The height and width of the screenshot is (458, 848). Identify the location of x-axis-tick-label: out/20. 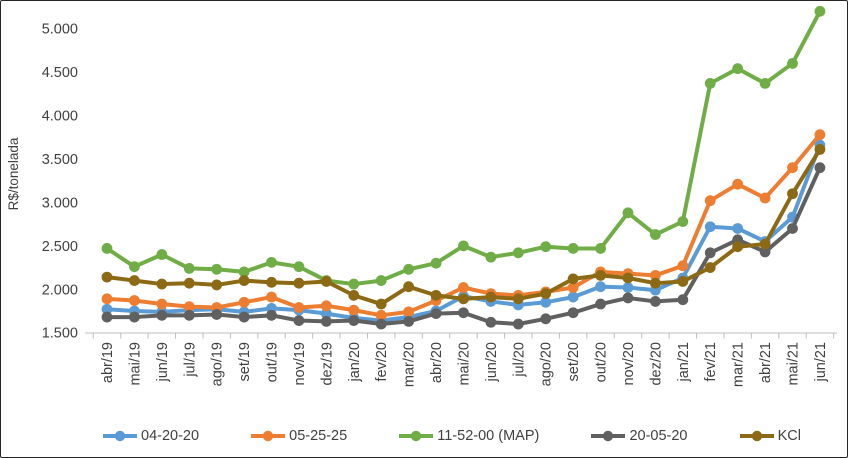
(602, 362).